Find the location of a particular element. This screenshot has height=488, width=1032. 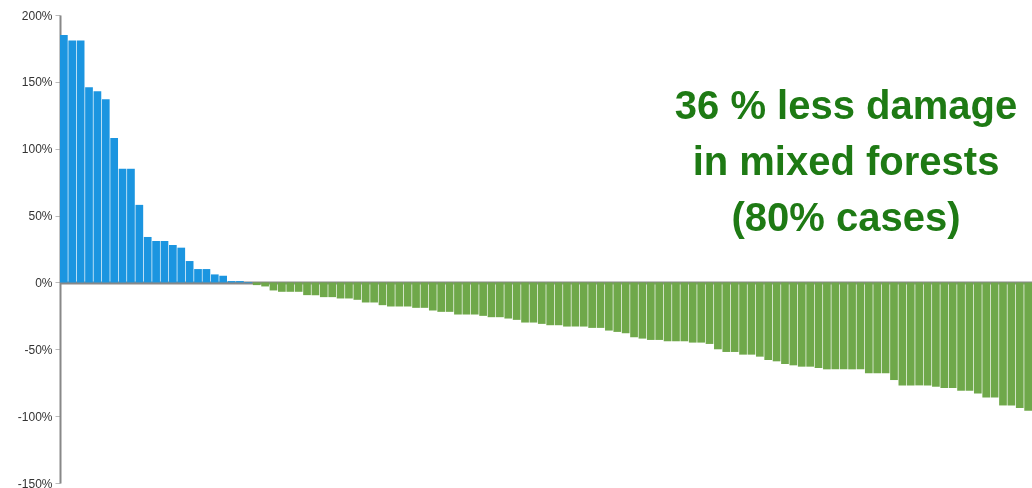

y-tick-label: 200% is located at coordinates (37, 15).